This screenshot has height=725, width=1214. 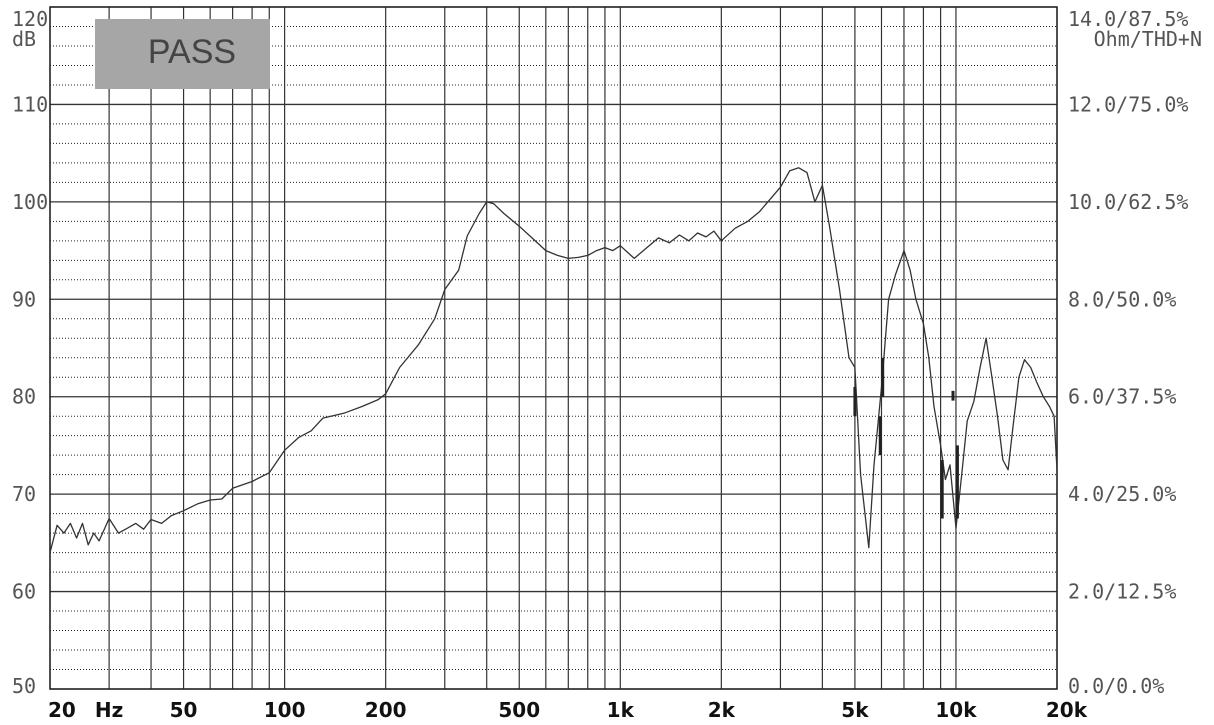 I want to click on x-tick-label: 500, so click(x=519, y=710).